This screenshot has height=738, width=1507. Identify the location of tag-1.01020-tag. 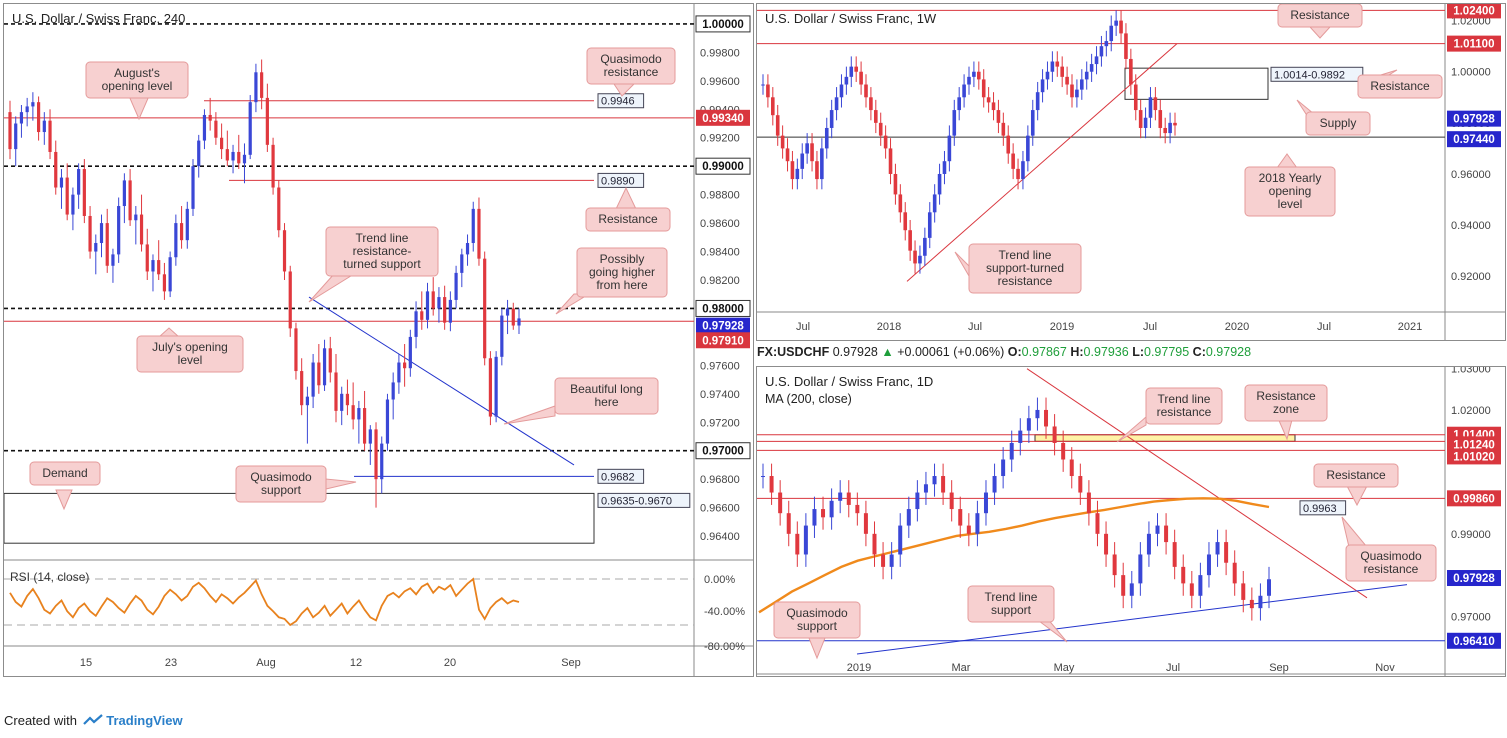
(1474, 456).